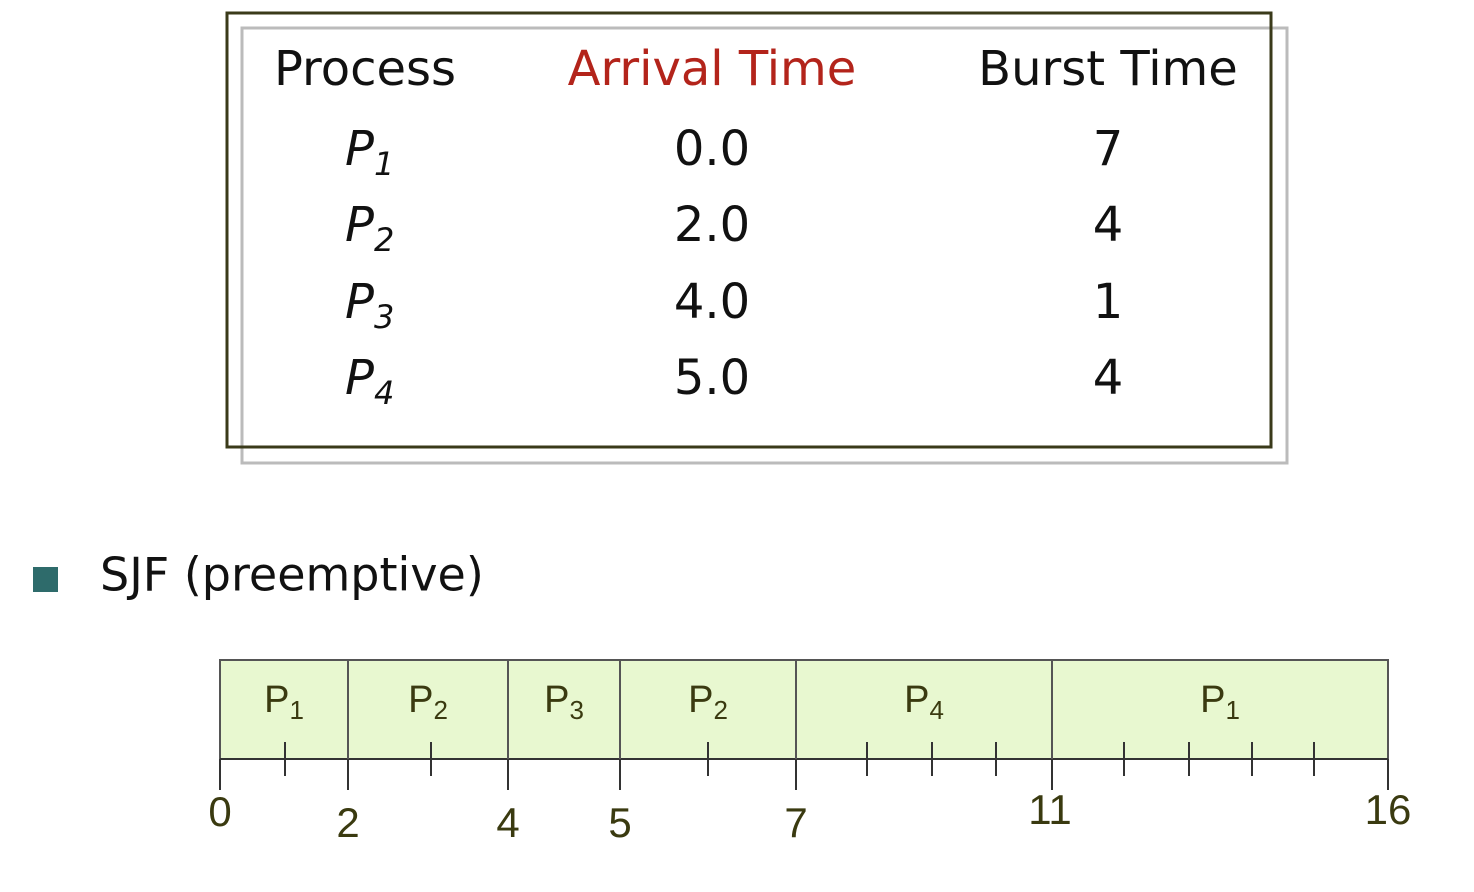  Describe the element at coordinates (384, 393) in the screenshot. I see `process-sub: 4` at that location.